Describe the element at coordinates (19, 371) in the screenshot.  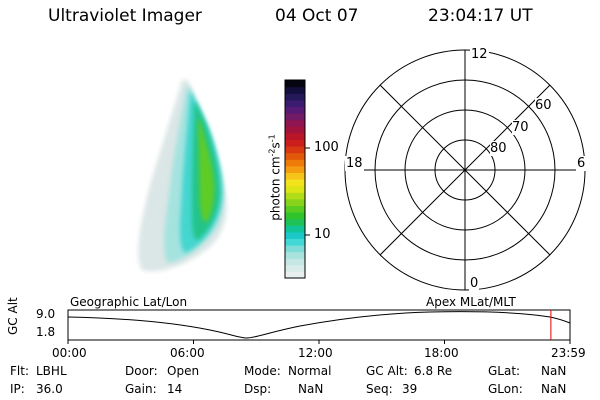
I see `filter-label: Flt:` at that location.